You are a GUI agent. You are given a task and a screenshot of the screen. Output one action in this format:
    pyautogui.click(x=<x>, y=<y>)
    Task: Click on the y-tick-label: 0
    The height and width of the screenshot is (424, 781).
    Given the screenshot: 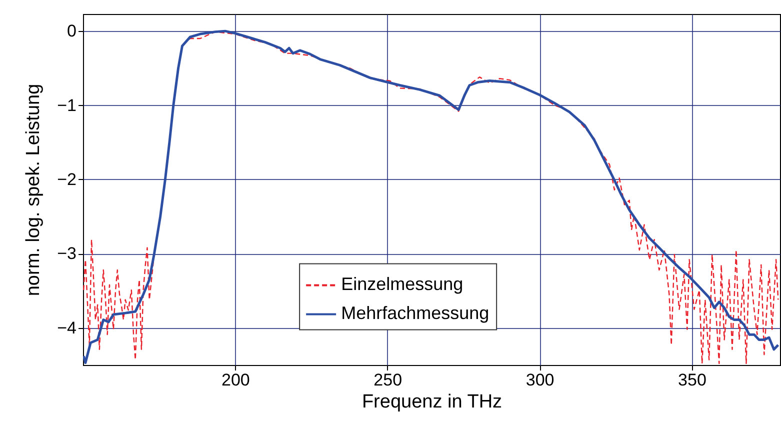 What is the action you would take?
    pyautogui.click(x=71, y=31)
    